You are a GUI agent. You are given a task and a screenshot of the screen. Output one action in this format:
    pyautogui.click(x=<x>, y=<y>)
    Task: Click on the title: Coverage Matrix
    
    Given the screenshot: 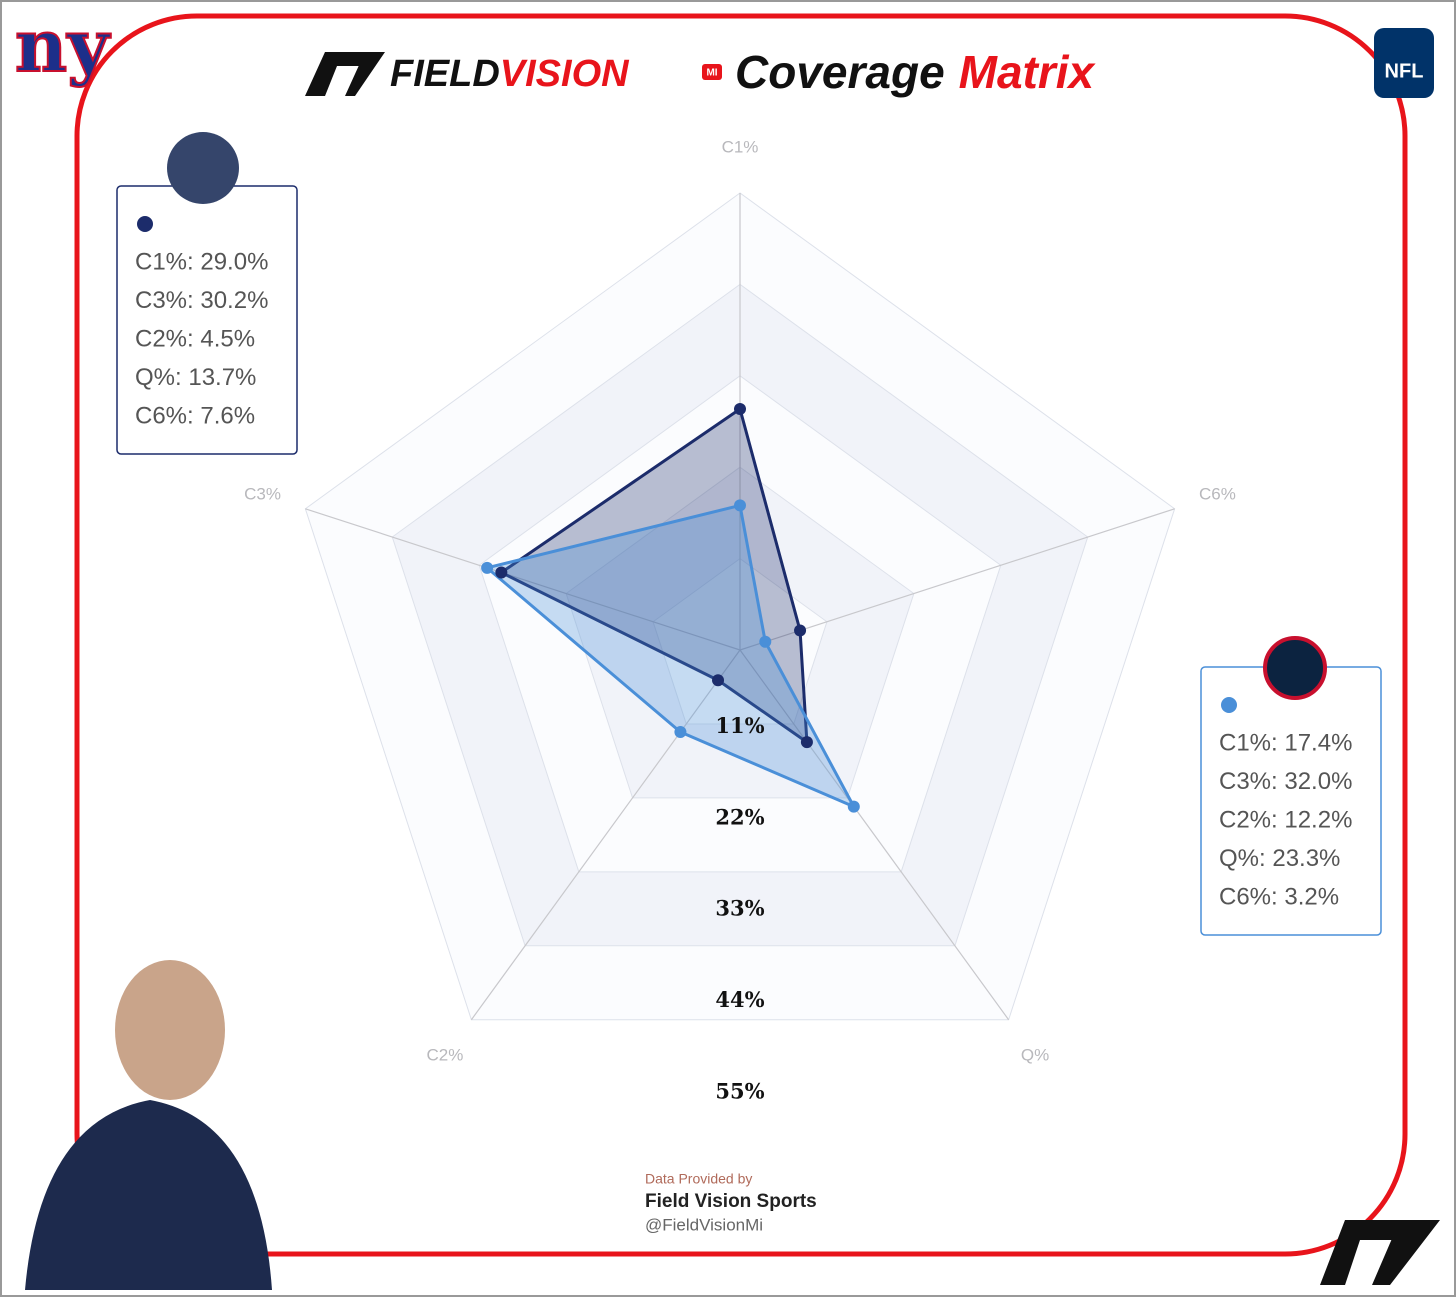 What is the action you would take?
    pyautogui.click(x=916, y=72)
    